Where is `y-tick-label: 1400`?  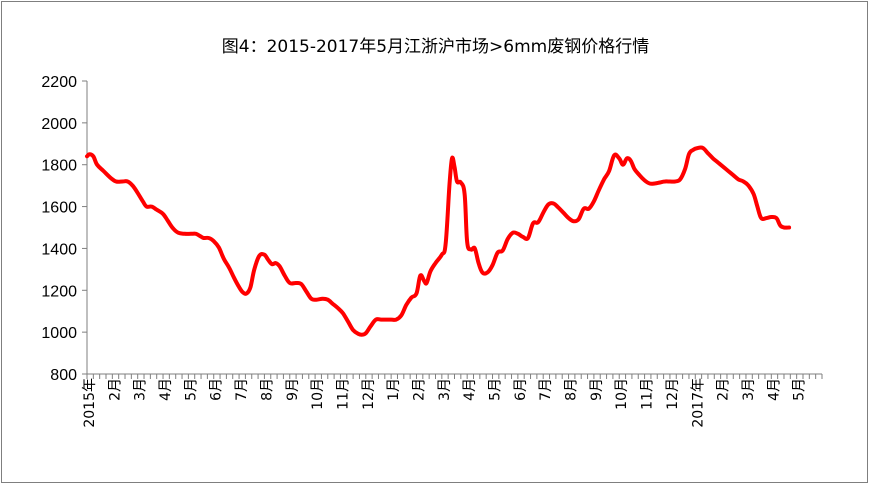 y-tick-label: 1400 is located at coordinates (59, 249).